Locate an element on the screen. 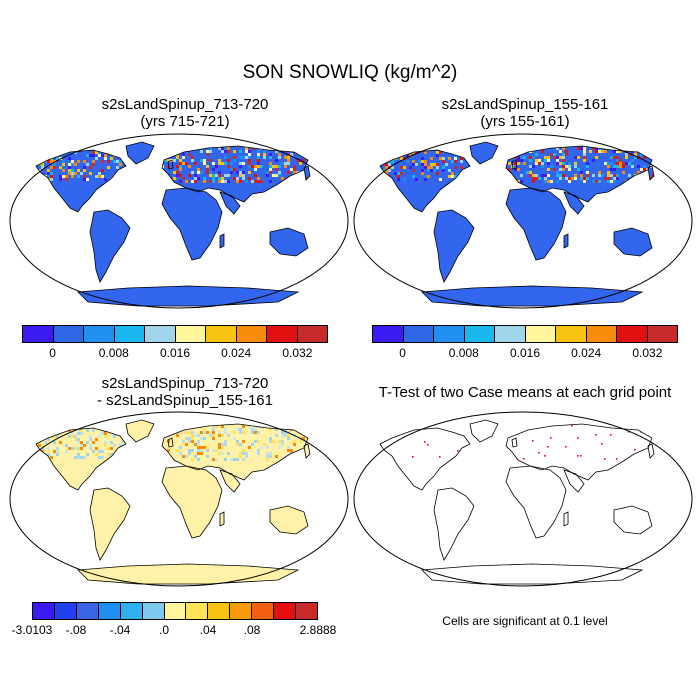  panel-title-line1: s2sLandSpinup_713-720 is located at coordinates (185, 104).